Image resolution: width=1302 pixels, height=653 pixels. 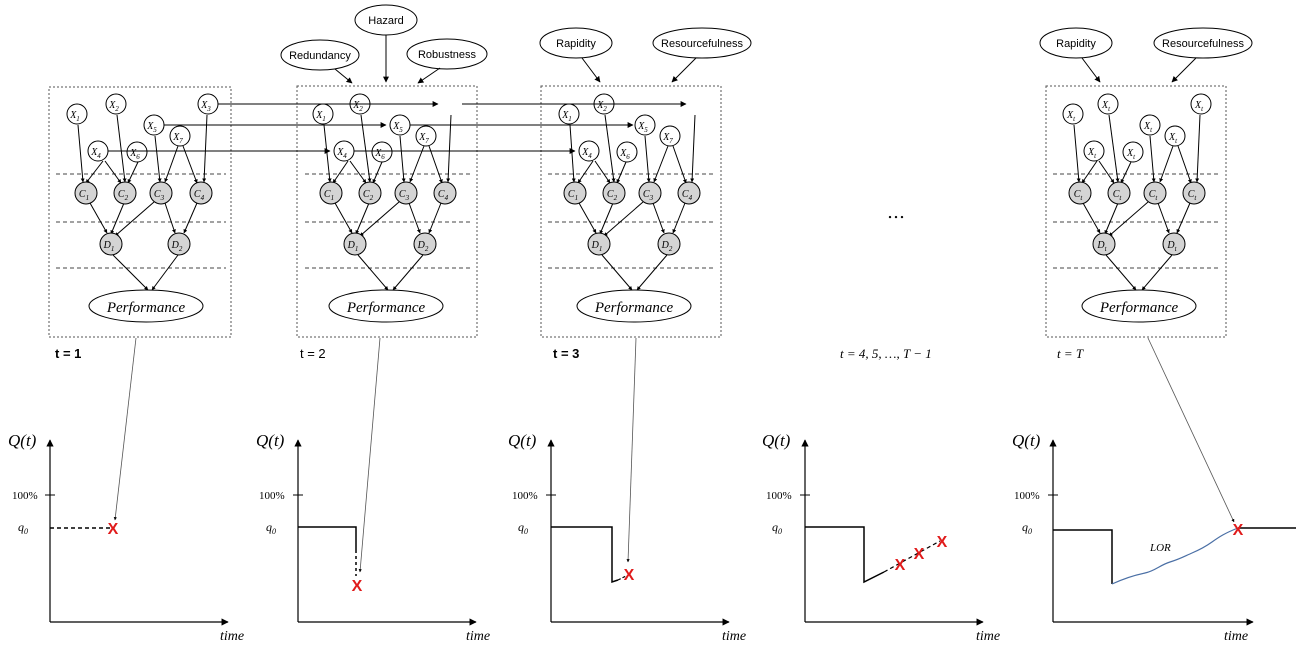 I want to click on svg-text: X2, so click(x=113, y=106).